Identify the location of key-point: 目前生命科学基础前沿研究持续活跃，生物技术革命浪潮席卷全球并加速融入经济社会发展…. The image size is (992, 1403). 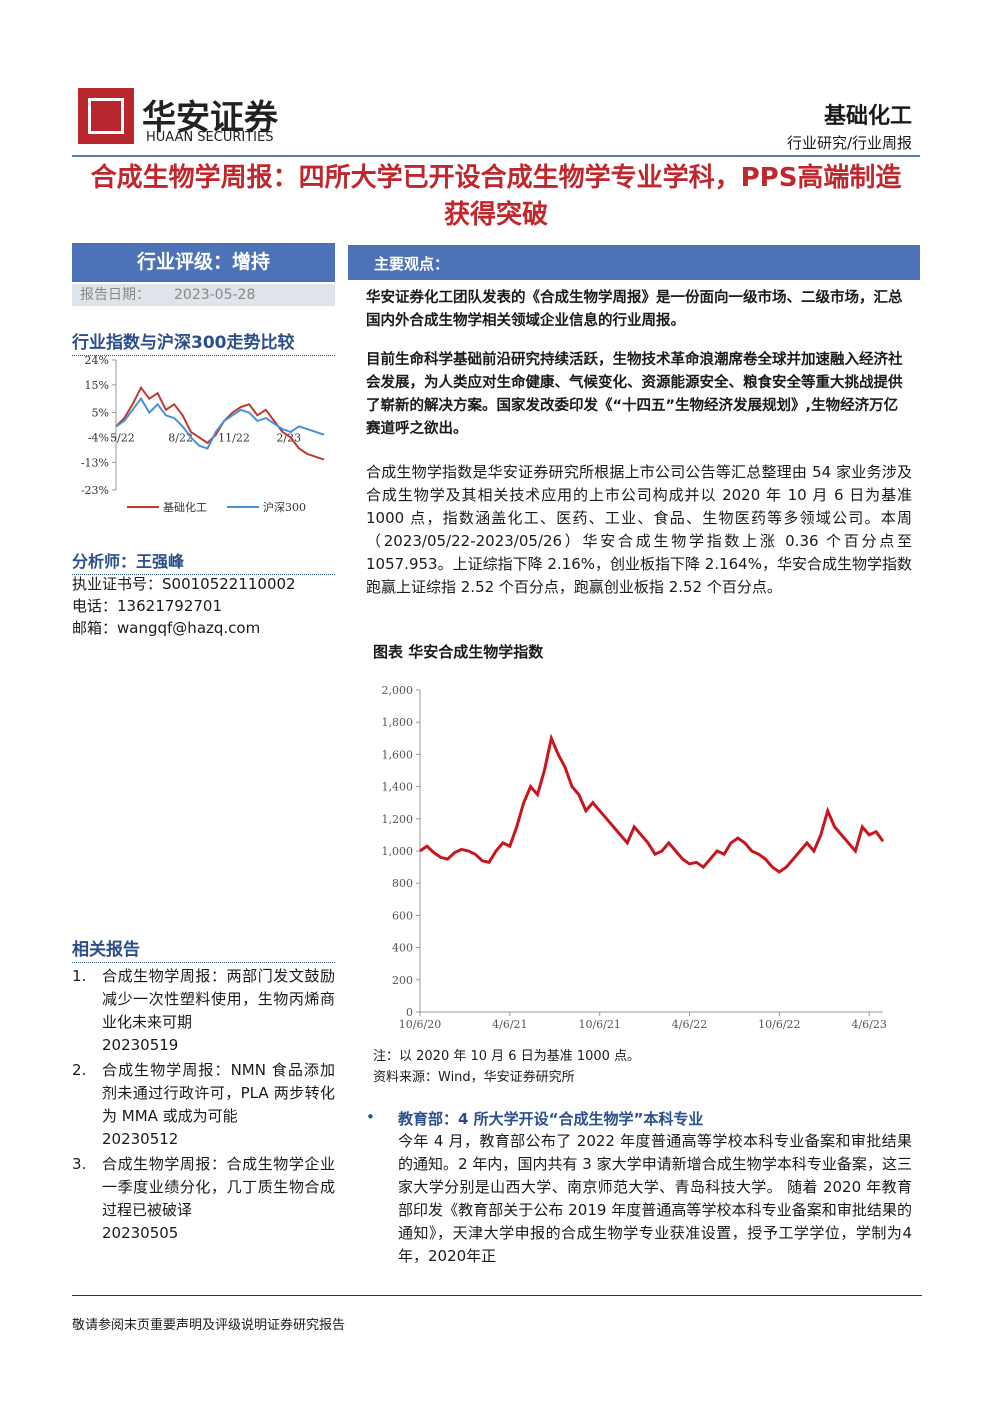
(634, 394).